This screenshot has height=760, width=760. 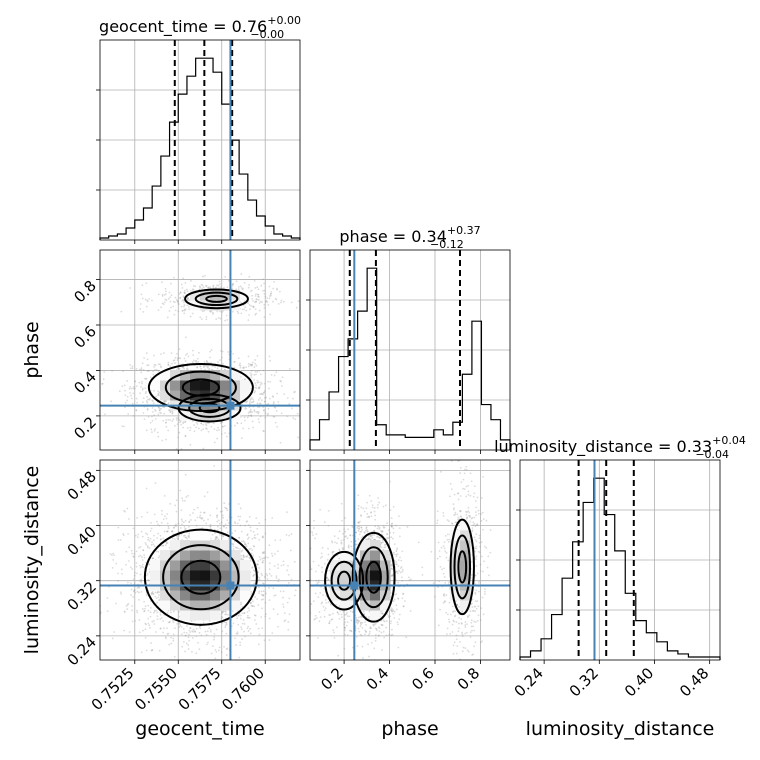 I want to click on hist-panel-phase: phase = 0.34+0.37 −0.12, so click(x=408, y=339).